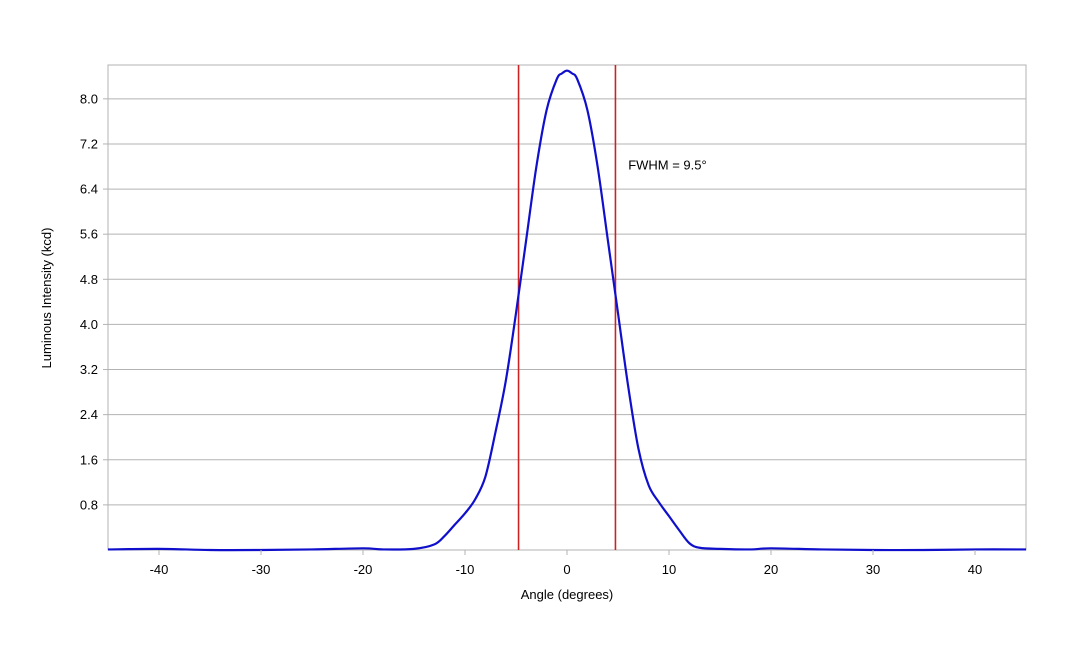  I want to click on x-tick-label: 20, so click(771, 569).